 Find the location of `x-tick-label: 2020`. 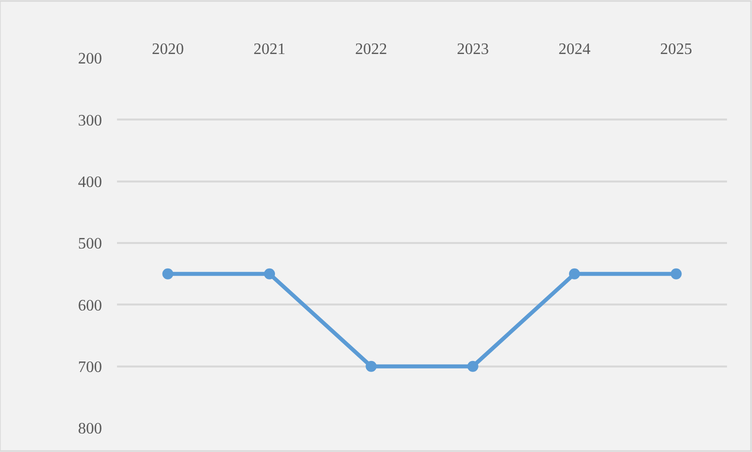

x-tick-label: 2020 is located at coordinates (168, 49).